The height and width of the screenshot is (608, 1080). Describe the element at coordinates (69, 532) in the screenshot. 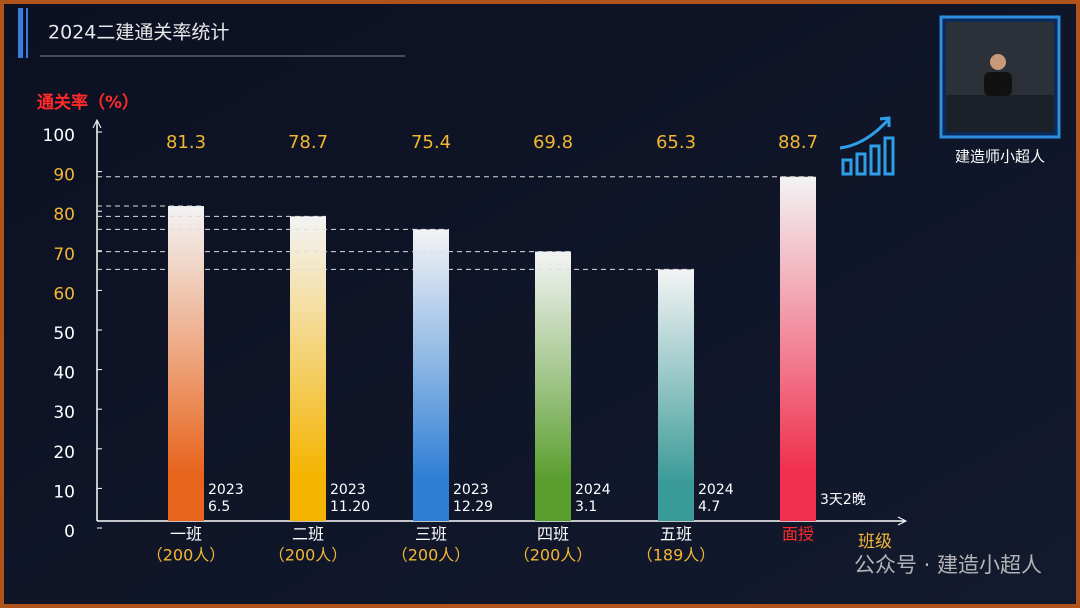

I see `y-tick-label: 0` at that location.